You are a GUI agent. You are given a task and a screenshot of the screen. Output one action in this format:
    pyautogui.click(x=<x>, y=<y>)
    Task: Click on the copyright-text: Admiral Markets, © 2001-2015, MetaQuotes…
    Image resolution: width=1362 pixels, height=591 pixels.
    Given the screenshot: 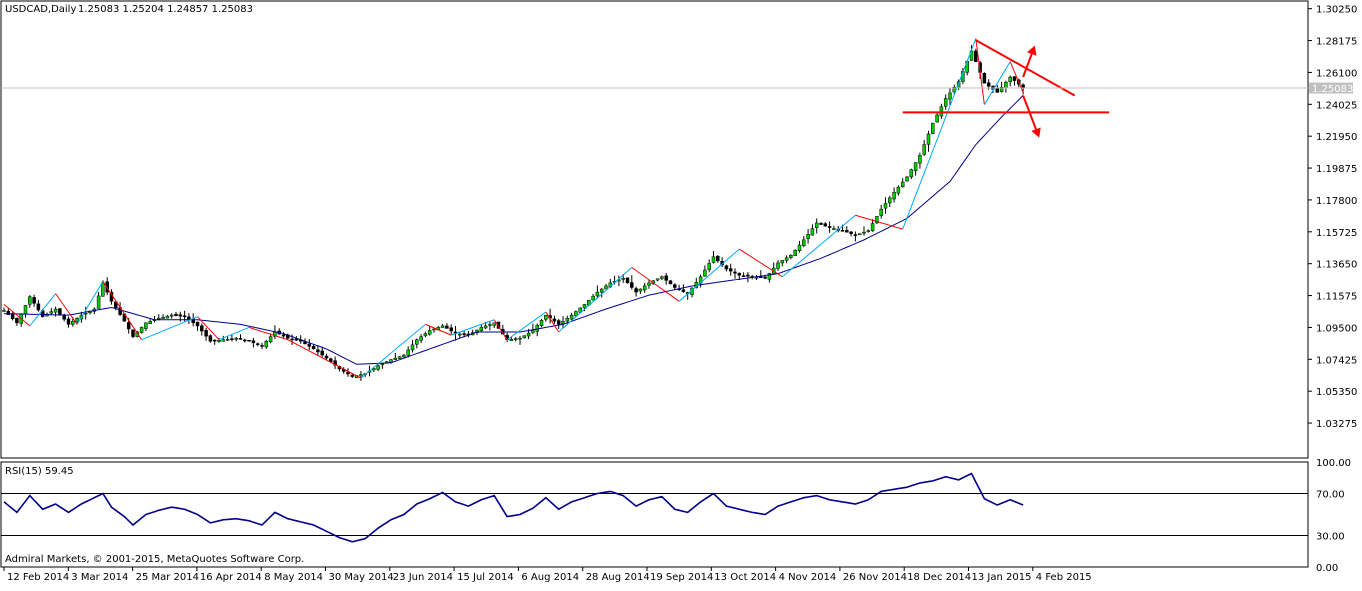 What is the action you would take?
    pyautogui.click(x=154, y=559)
    